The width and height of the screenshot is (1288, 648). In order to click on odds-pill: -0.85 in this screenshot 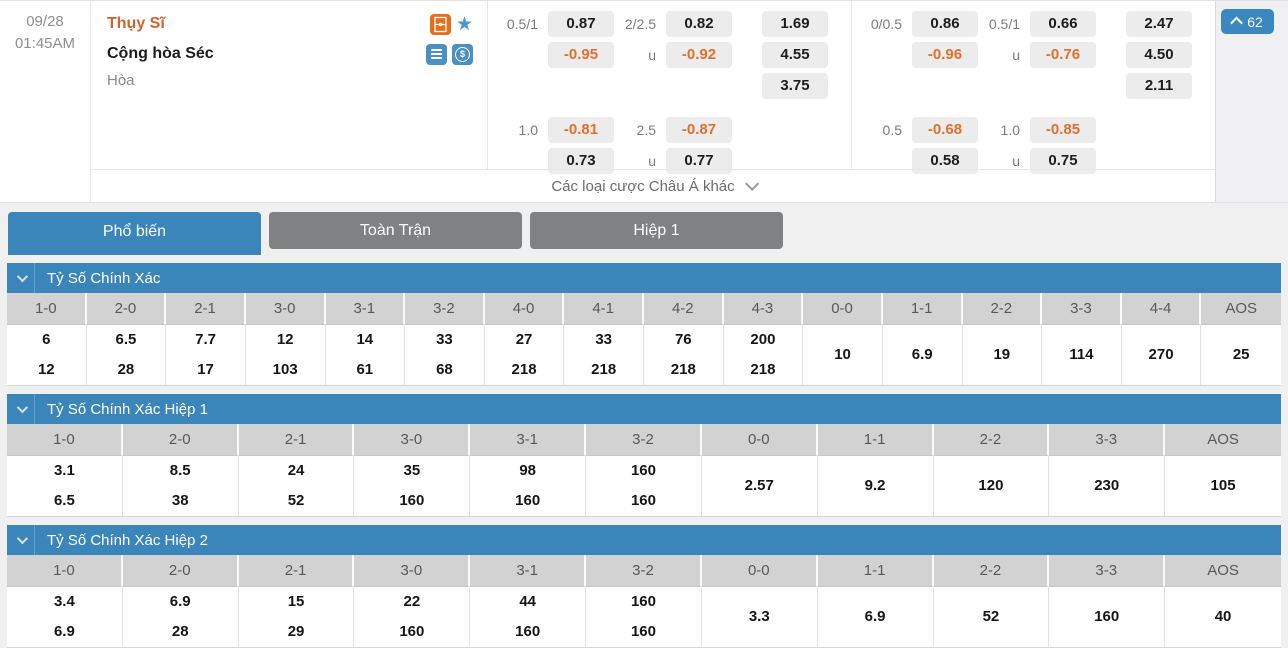, I will do `click(1063, 130)`.